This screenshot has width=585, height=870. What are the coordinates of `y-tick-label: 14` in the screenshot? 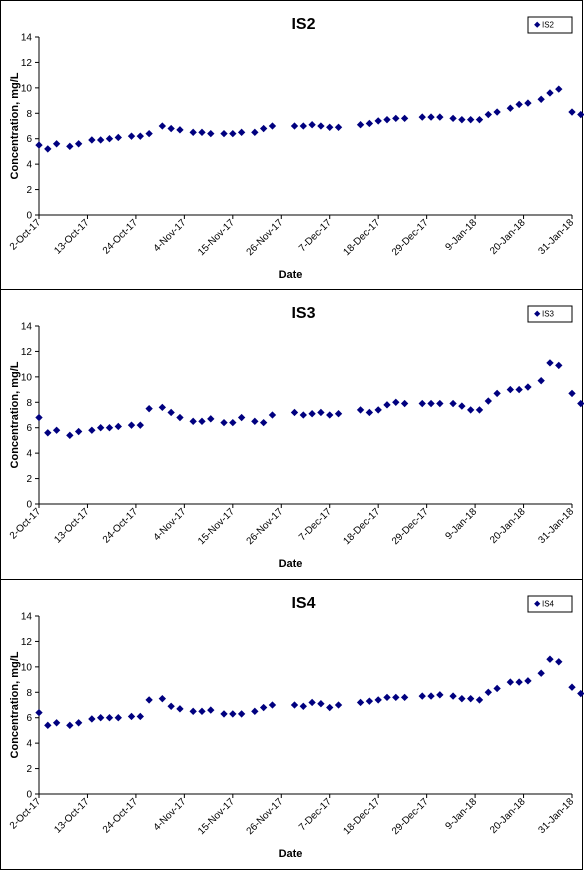 It's located at (27, 327).